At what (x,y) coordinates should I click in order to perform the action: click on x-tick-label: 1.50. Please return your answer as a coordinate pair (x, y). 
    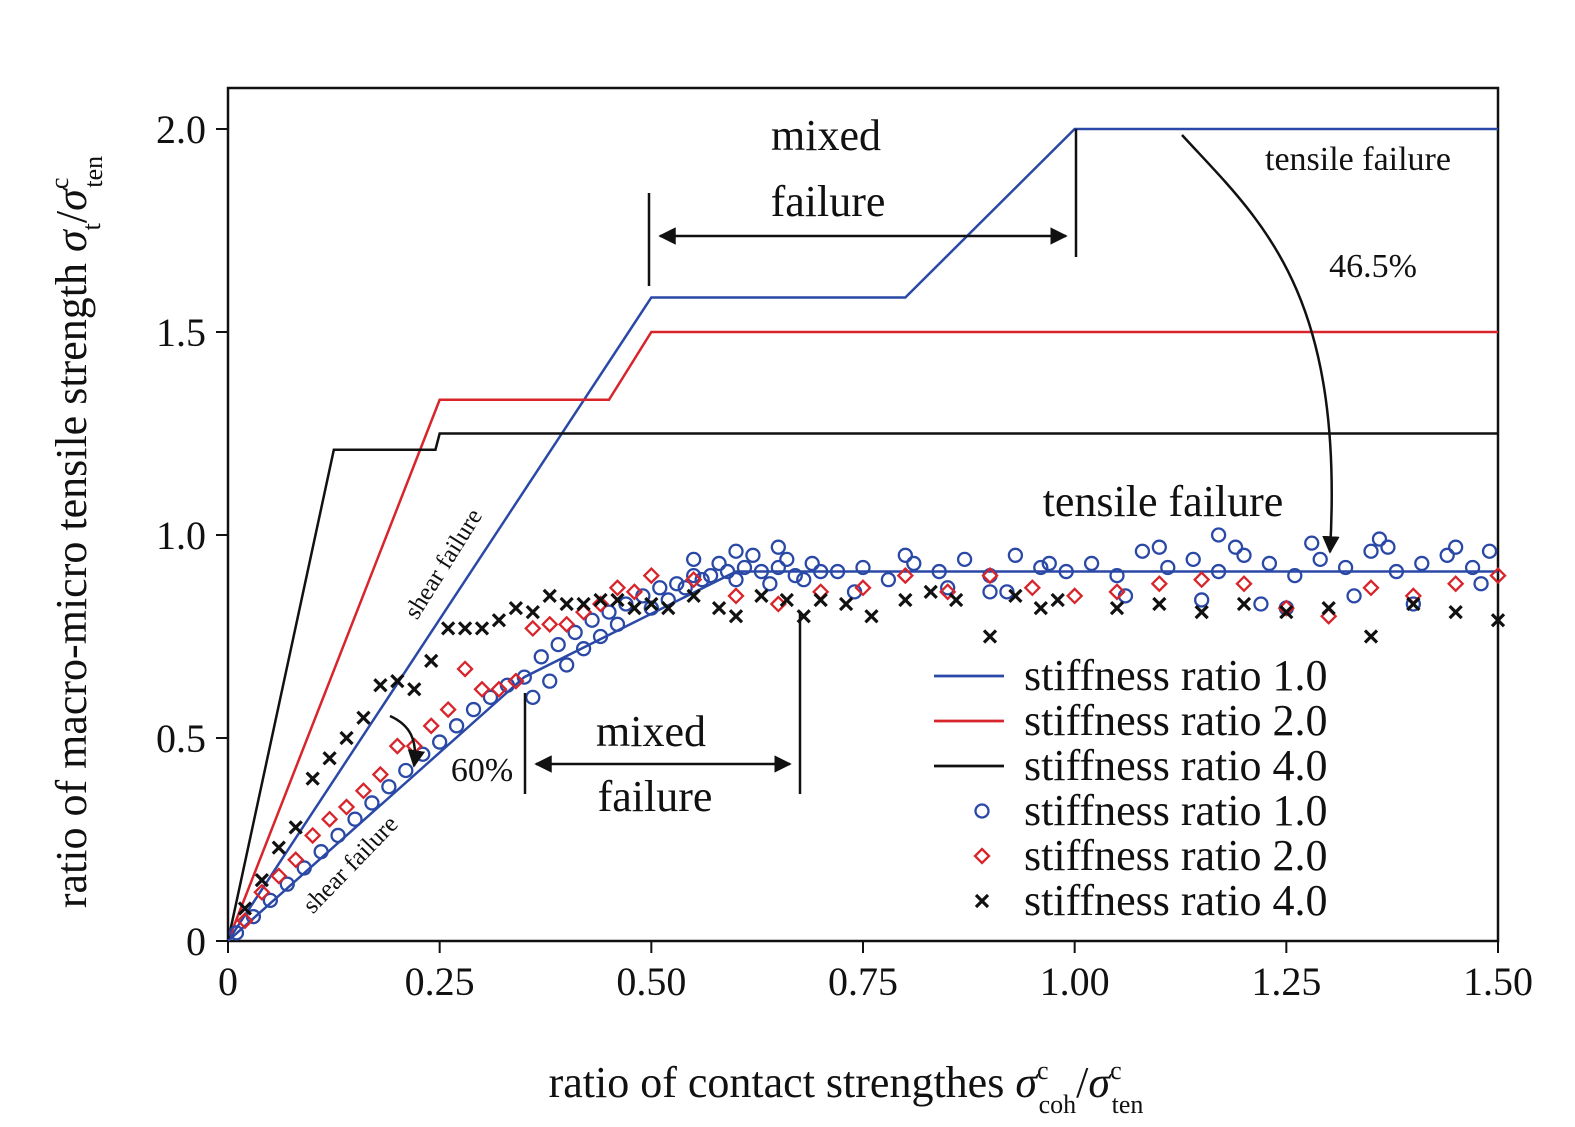
    Looking at the image, I should click on (1498, 981).